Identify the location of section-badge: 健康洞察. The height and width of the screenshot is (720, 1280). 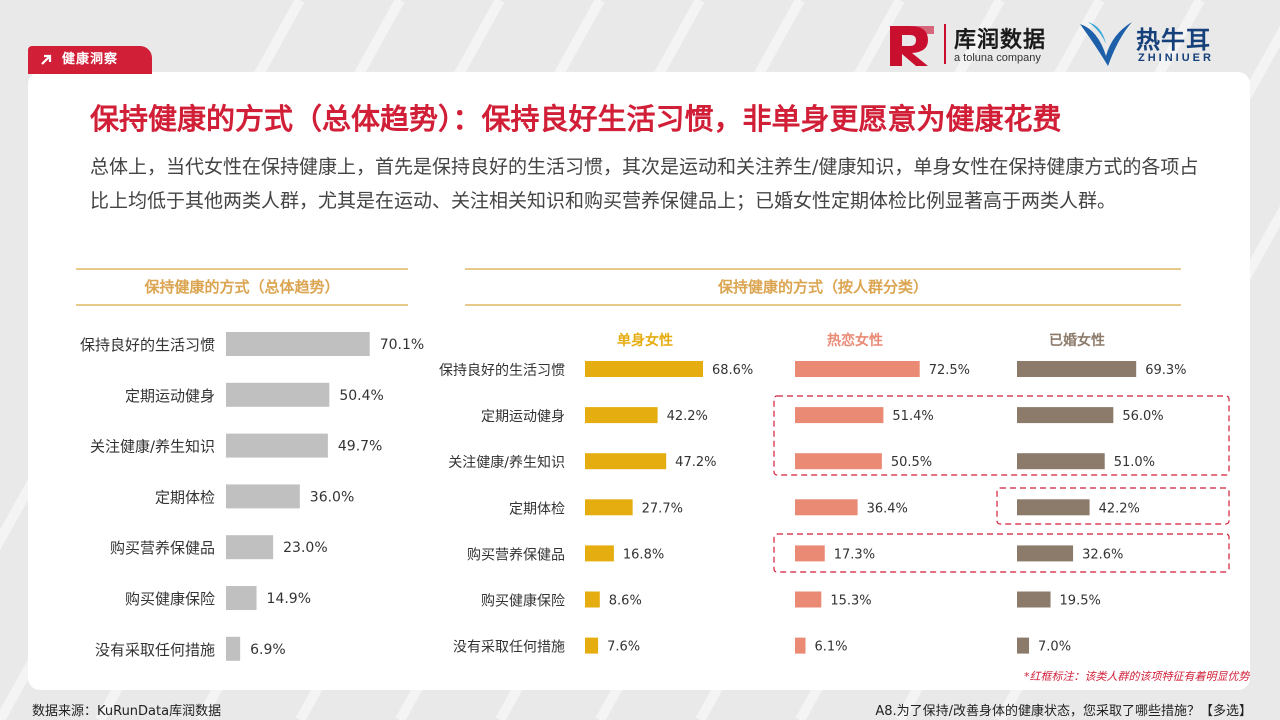
(90, 60).